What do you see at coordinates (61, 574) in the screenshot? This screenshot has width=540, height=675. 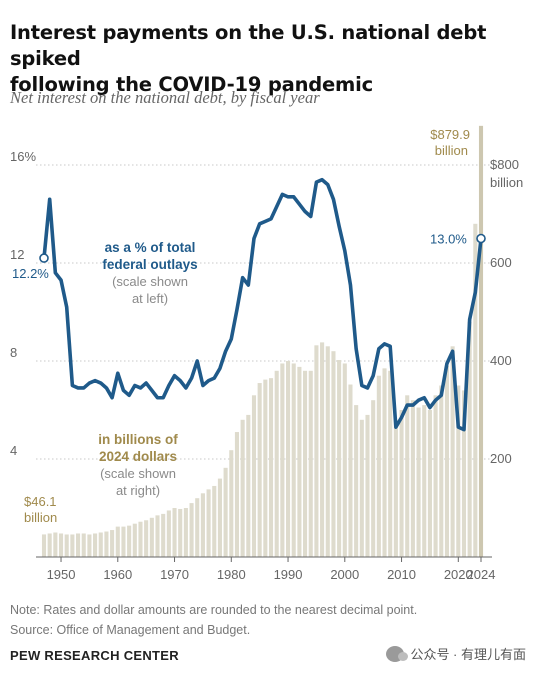 I see `x-tick-label-1950: 1950` at bounding box center [61, 574].